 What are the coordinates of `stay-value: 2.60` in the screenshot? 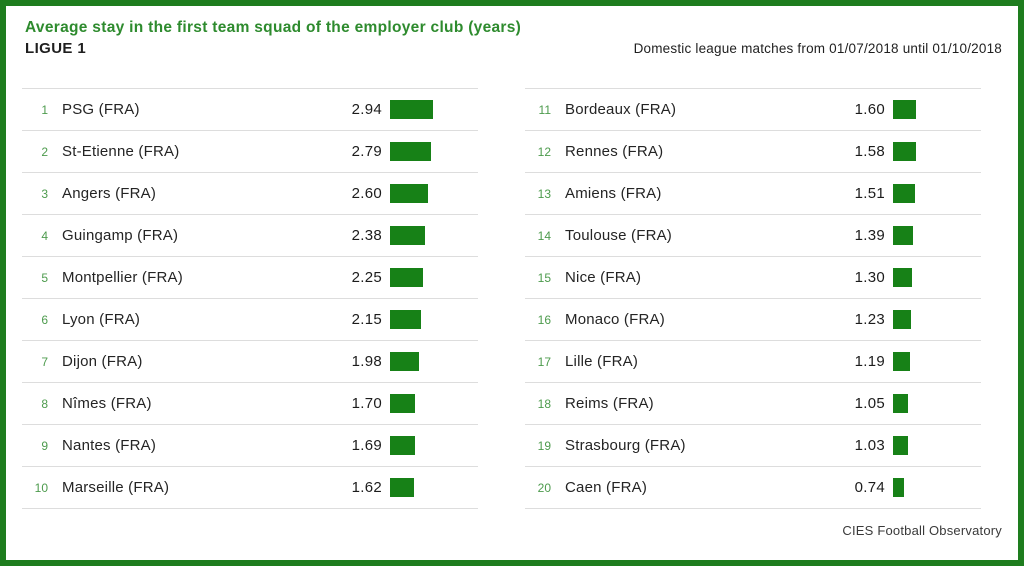 It's located at (366, 193).